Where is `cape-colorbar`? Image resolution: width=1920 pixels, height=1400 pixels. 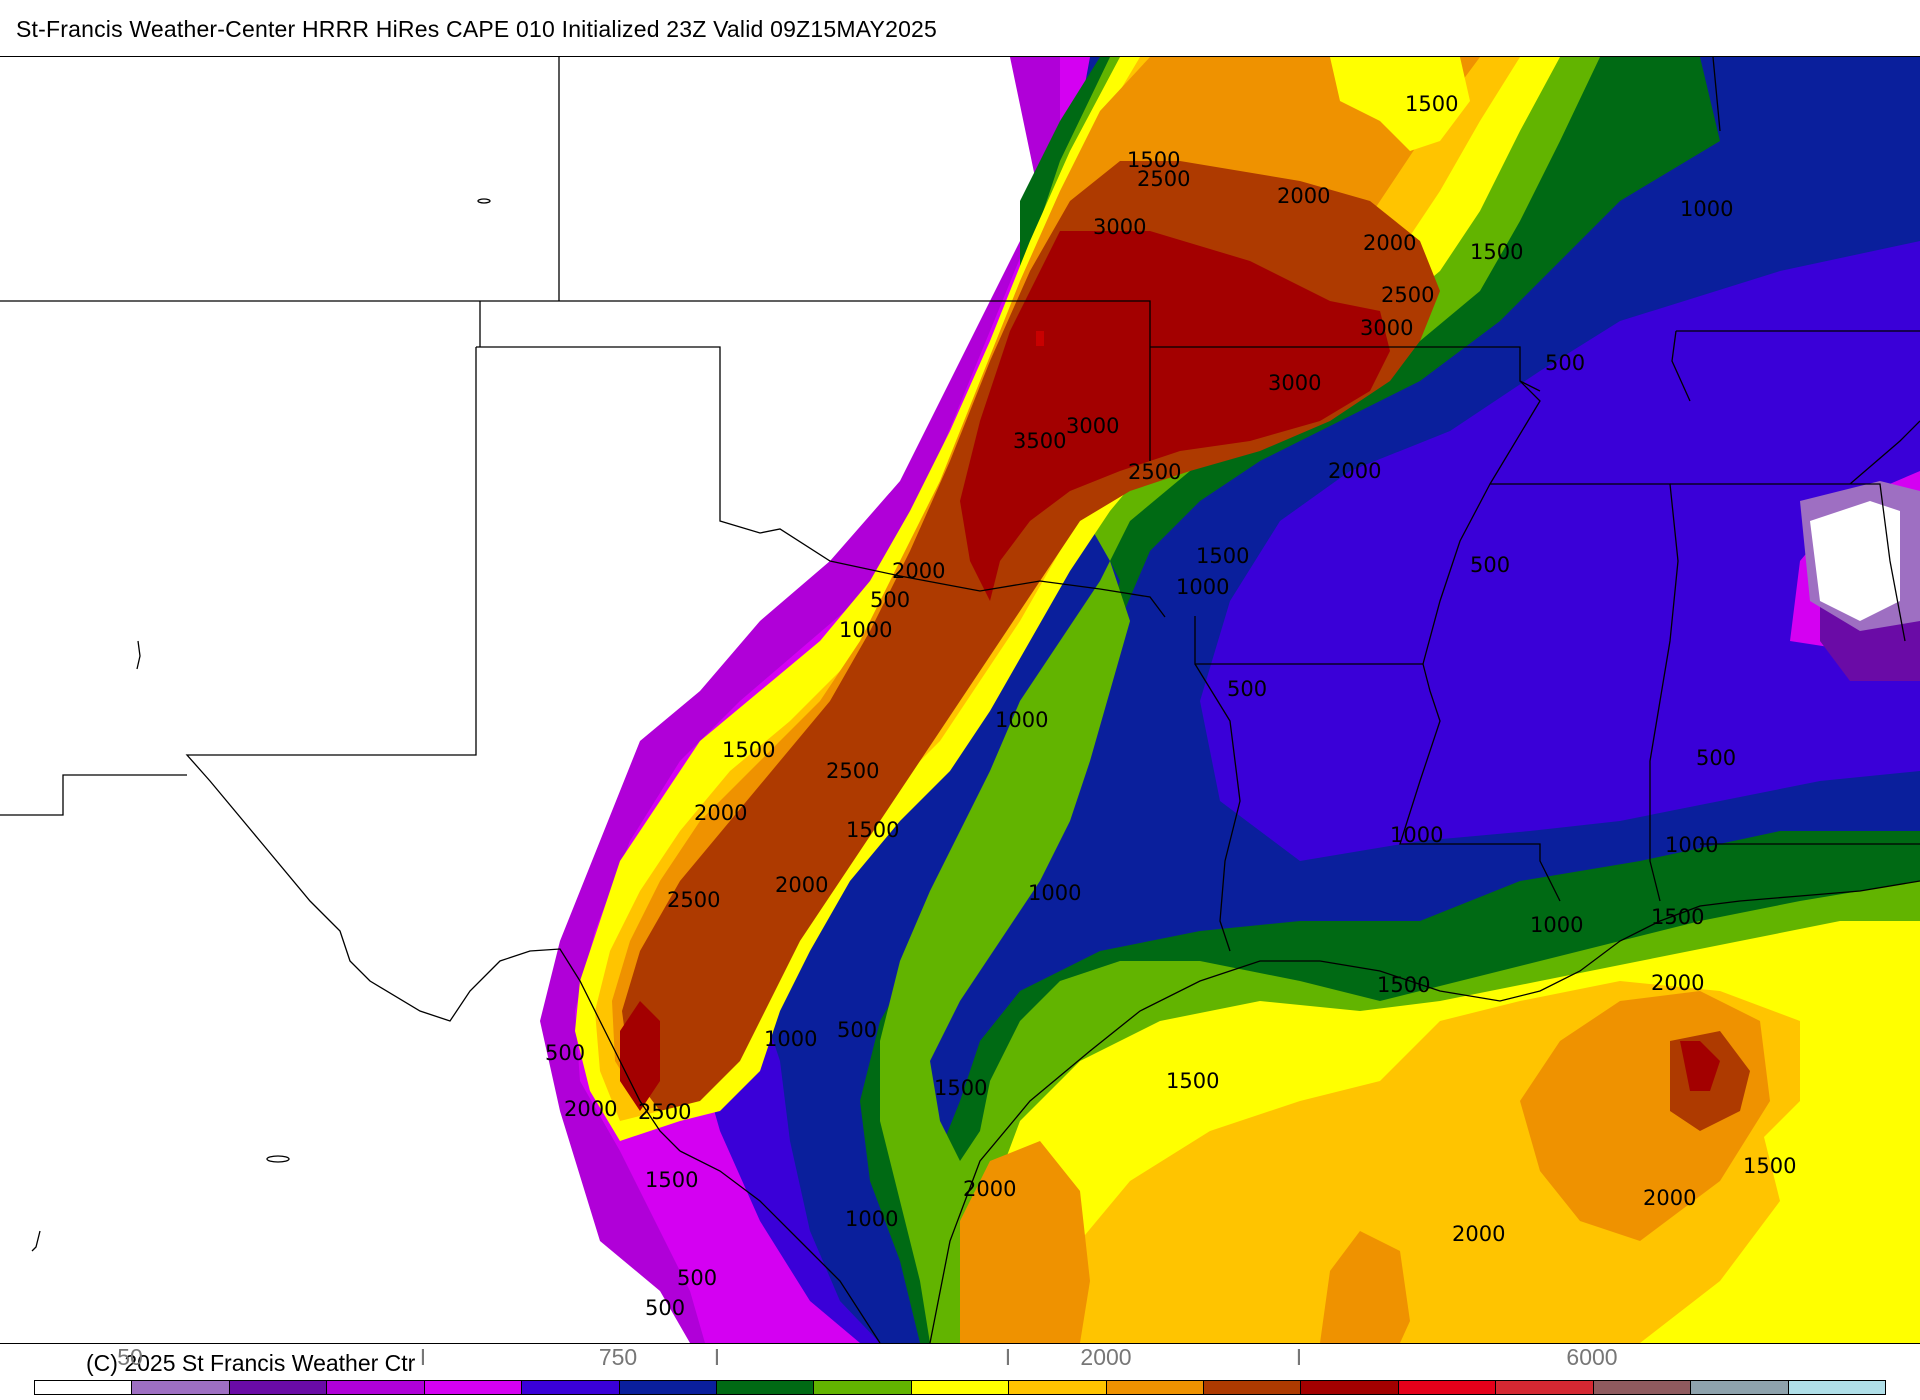 cape-colorbar is located at coordinates (960, 1387).